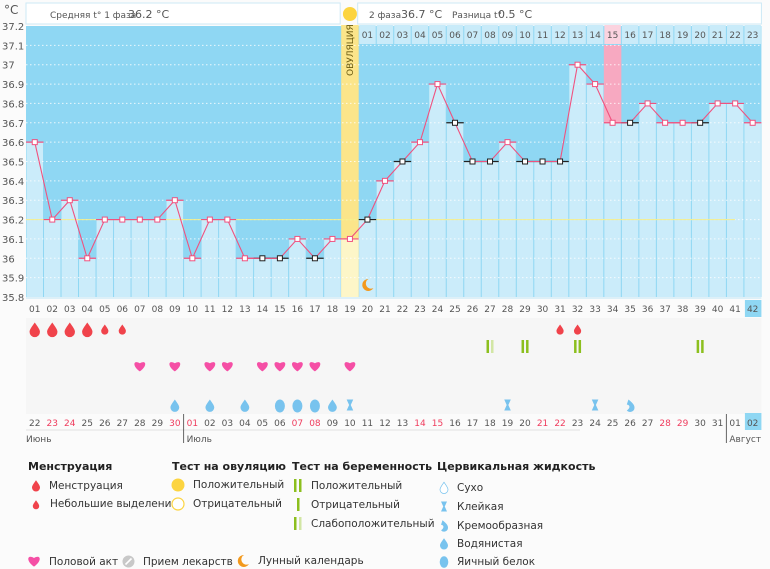  Describe the element at coordinates (490, 424) in the screenshot. I see `calendar-date-label: 18` at that location.